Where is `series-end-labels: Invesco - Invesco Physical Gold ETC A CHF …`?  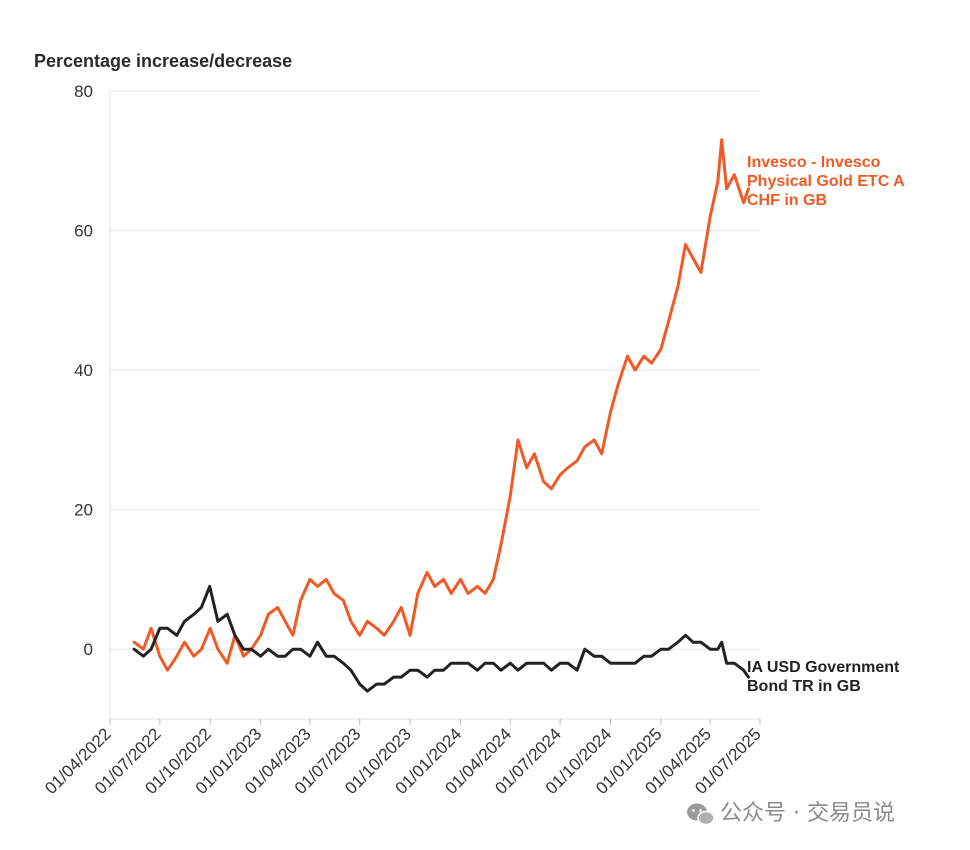
series-end-labels: Invesco - Invesco Physical Gold ETC A CHF … is located at coordinates (826, 424).